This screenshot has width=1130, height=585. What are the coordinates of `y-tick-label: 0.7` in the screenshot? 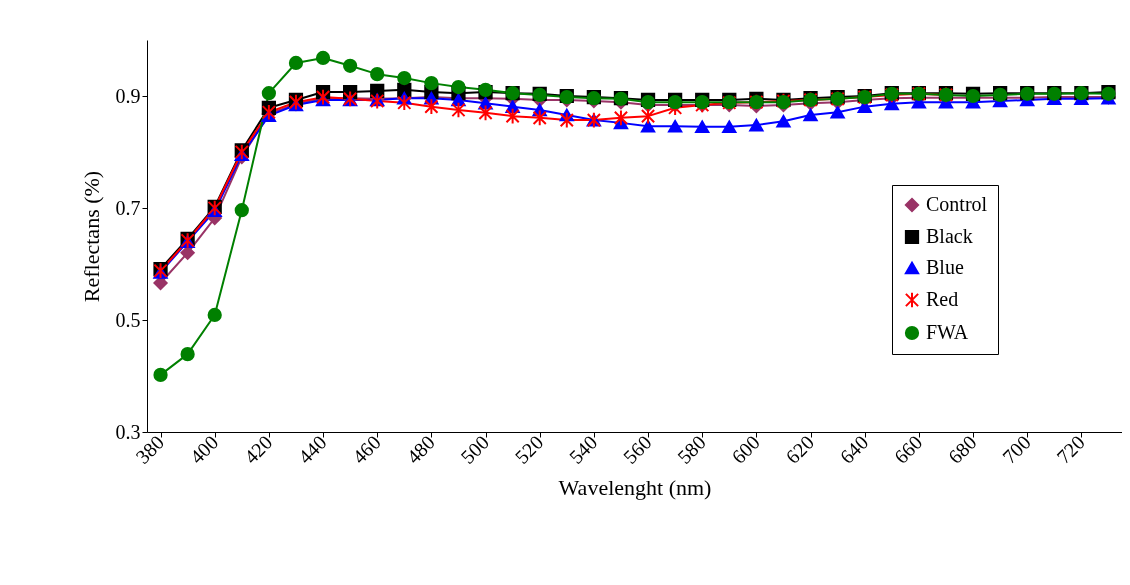 It's located at (128, 207).